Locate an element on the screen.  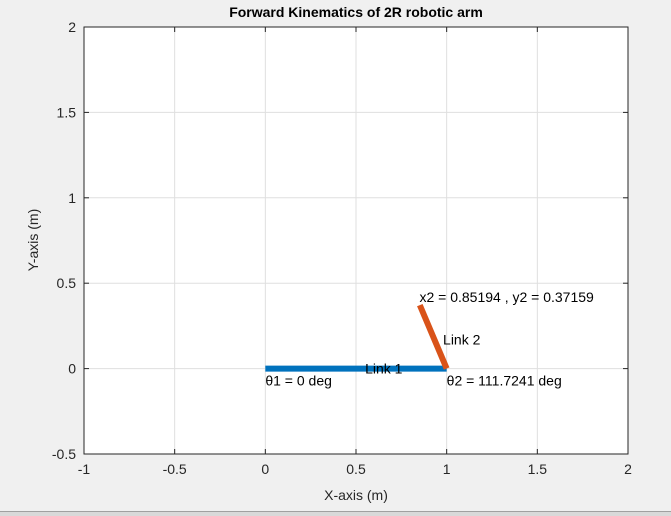
y-tick-label: 2 is located at coordinates (72, 27).